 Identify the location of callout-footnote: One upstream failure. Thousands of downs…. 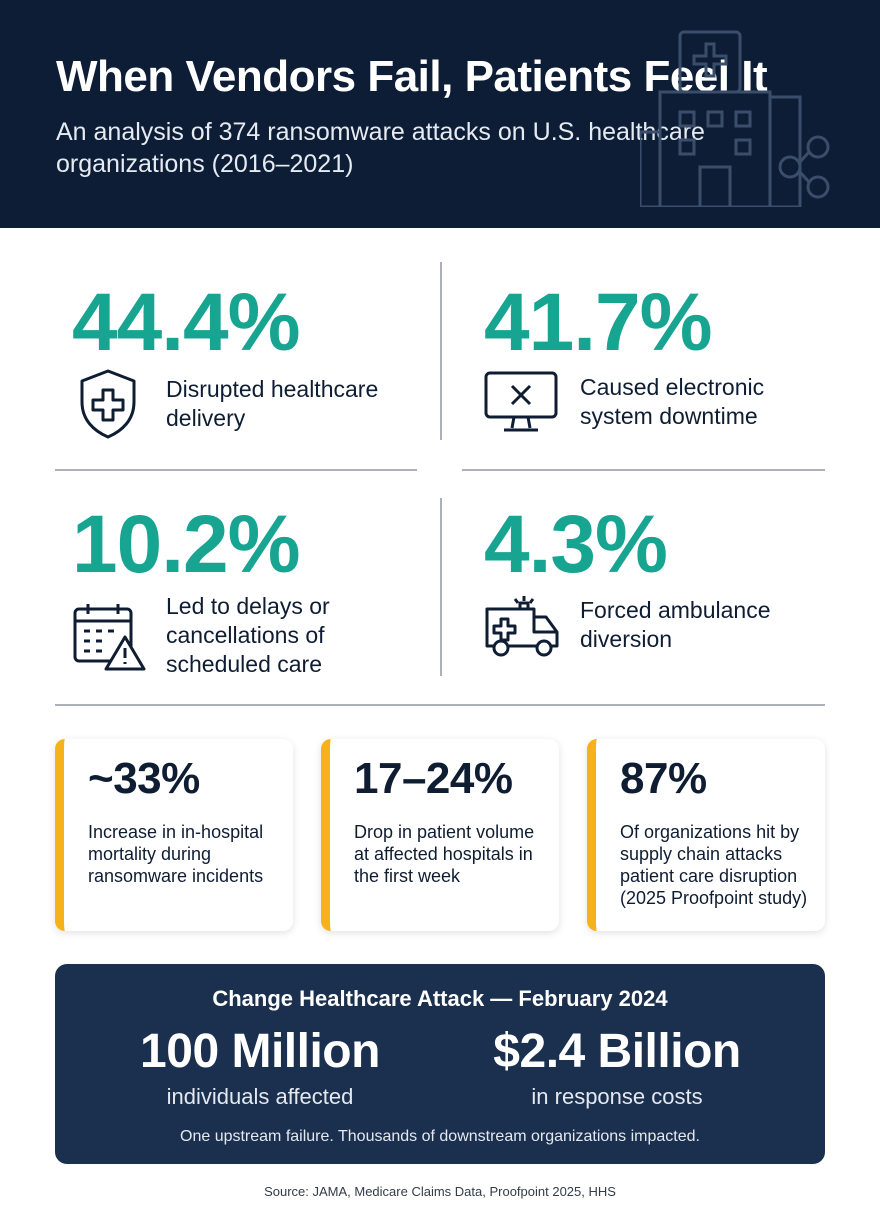
(440, 1136).